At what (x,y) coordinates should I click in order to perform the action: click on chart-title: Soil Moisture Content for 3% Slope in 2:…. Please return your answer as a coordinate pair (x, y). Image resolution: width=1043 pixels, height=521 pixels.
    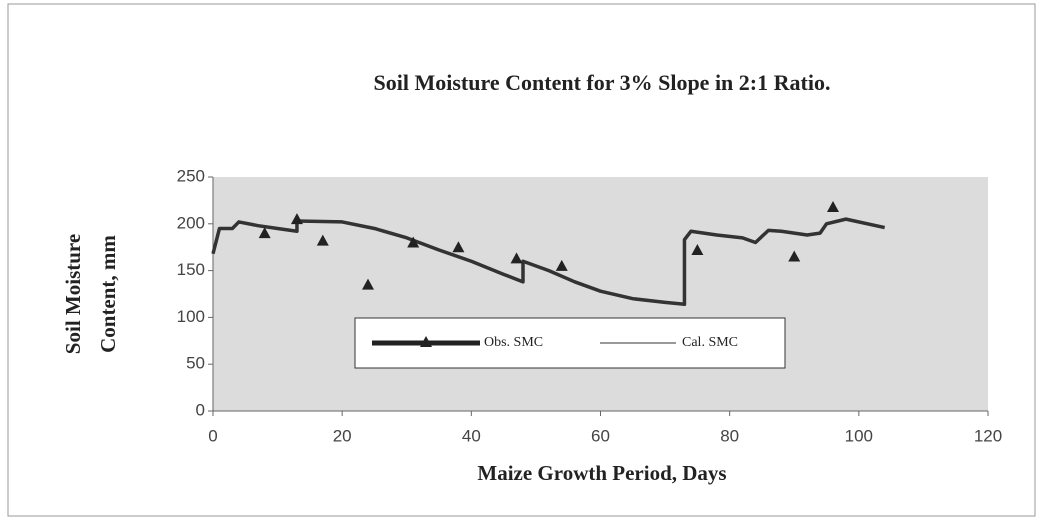
    Looking at the image, I should click on (602, 82).